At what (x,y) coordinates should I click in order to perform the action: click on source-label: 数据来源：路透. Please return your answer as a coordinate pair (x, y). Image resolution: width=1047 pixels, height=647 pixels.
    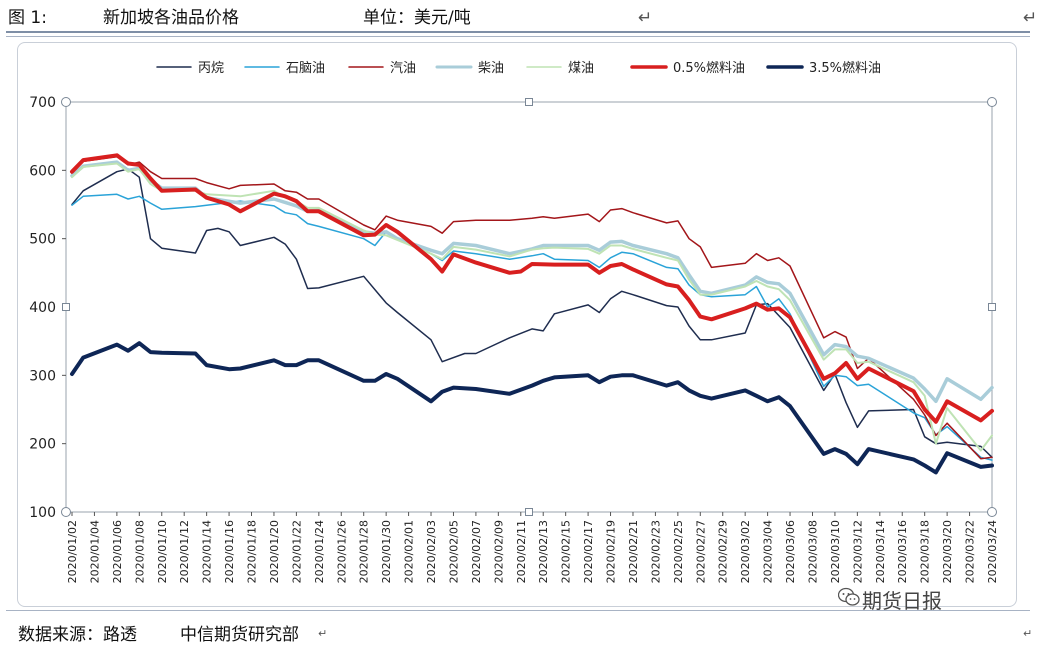
    Looking at the image, I should click on (77, 635).